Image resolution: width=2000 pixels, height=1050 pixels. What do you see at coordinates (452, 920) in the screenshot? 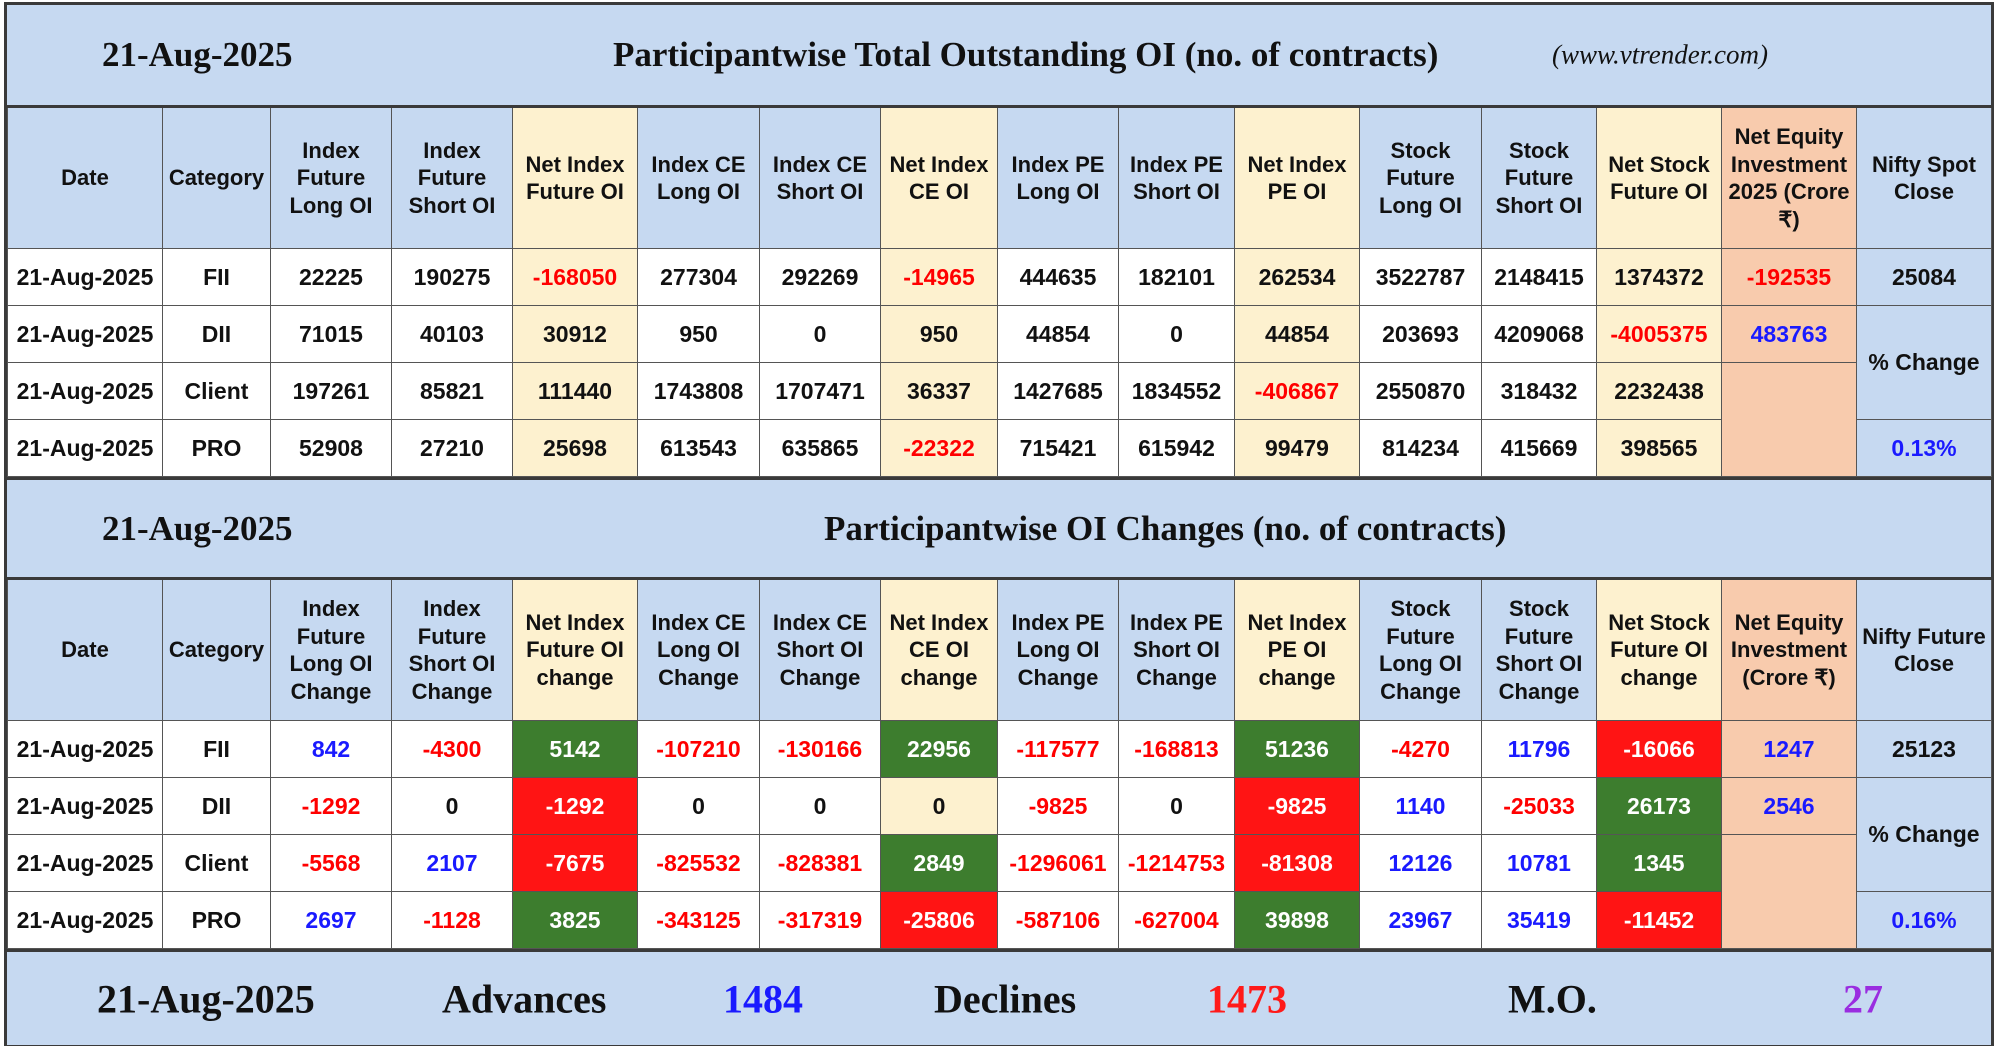
I see `value-cell: -1128` at bounding box center [452, 920].